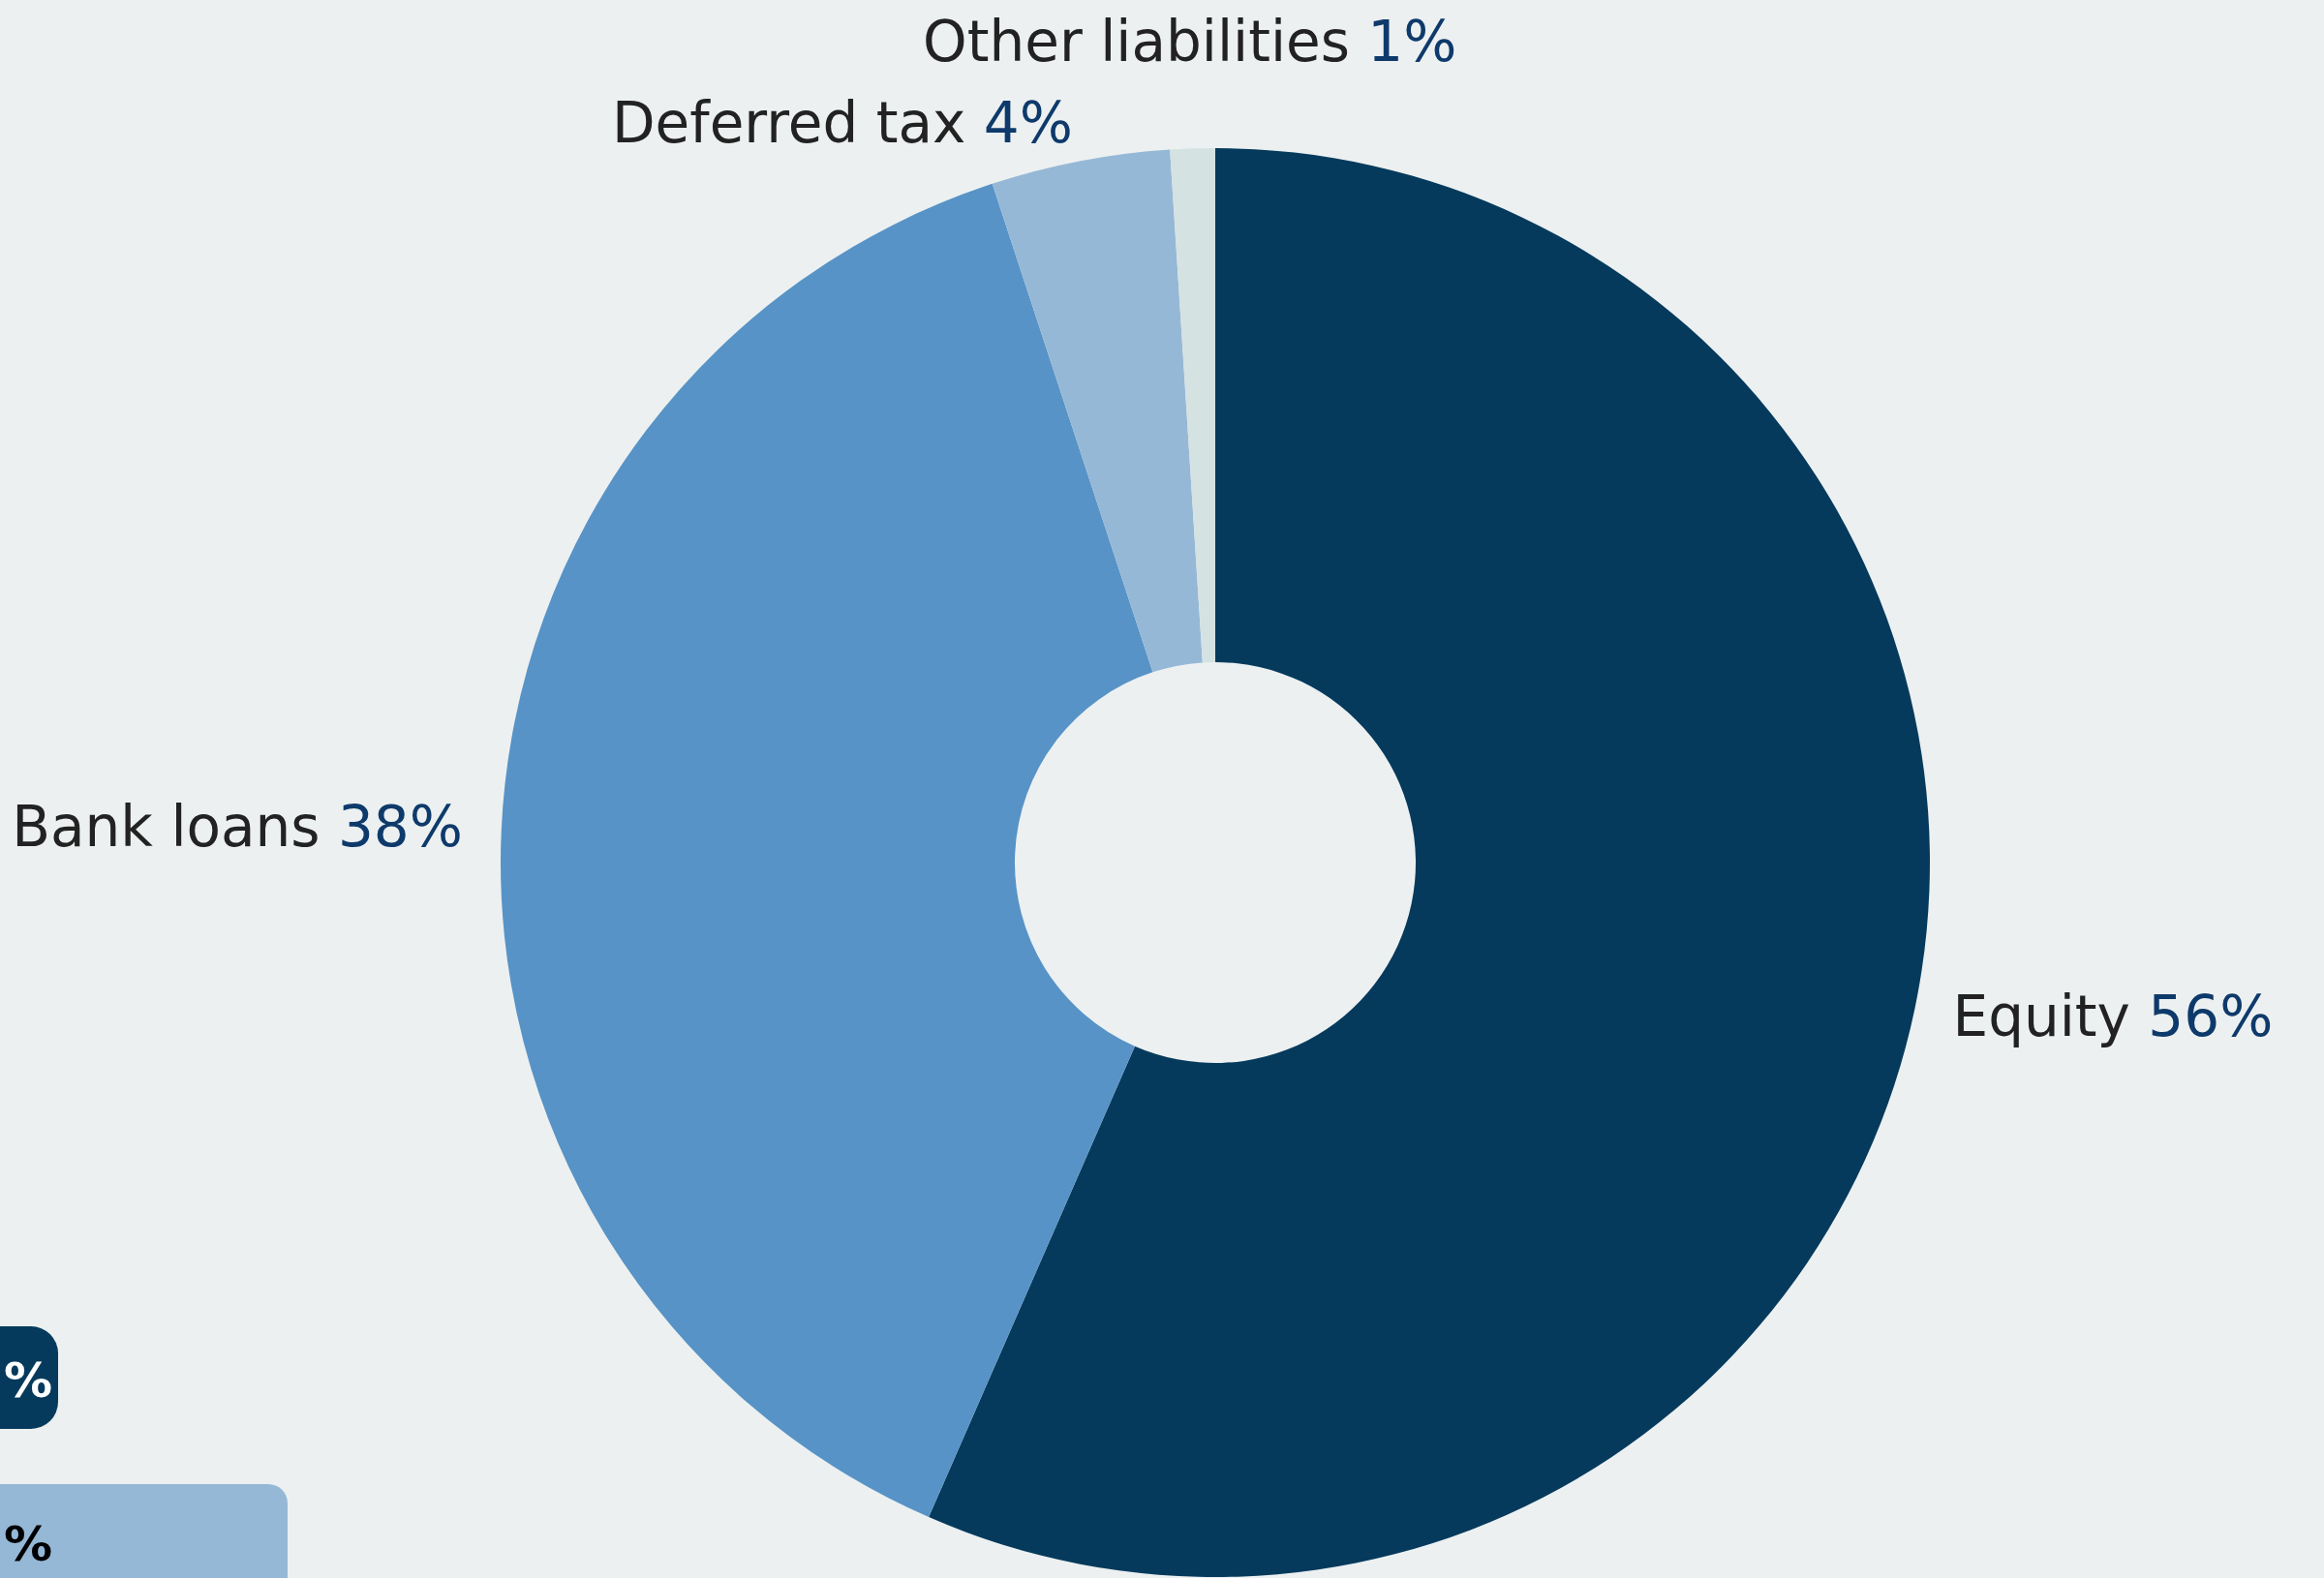  I want to click on slice-label: Deferred tax, so click(789, 123).